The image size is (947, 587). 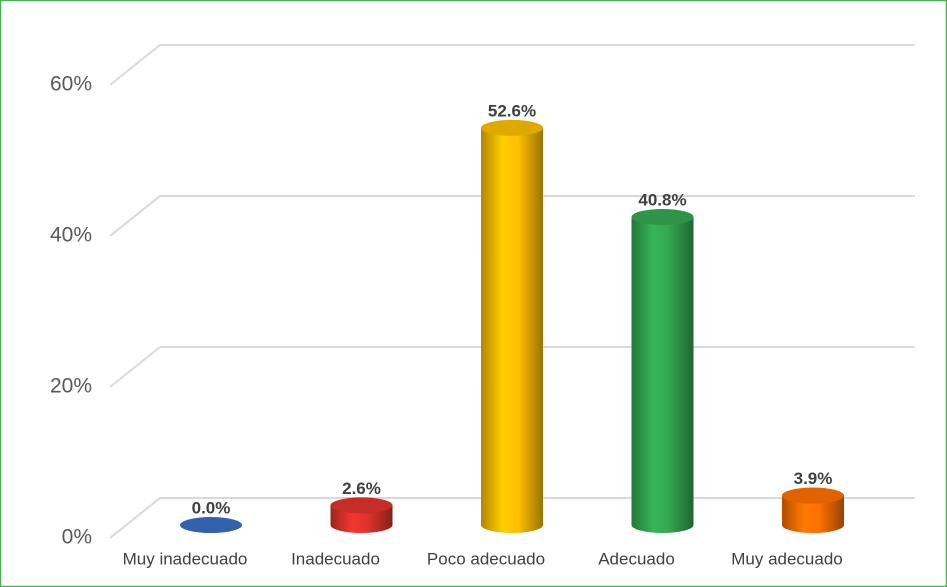 What do you see at coordinates (77, 537) in the screenshot?
I see `y-tick-label: 0%` at bounding box center [77, 537].